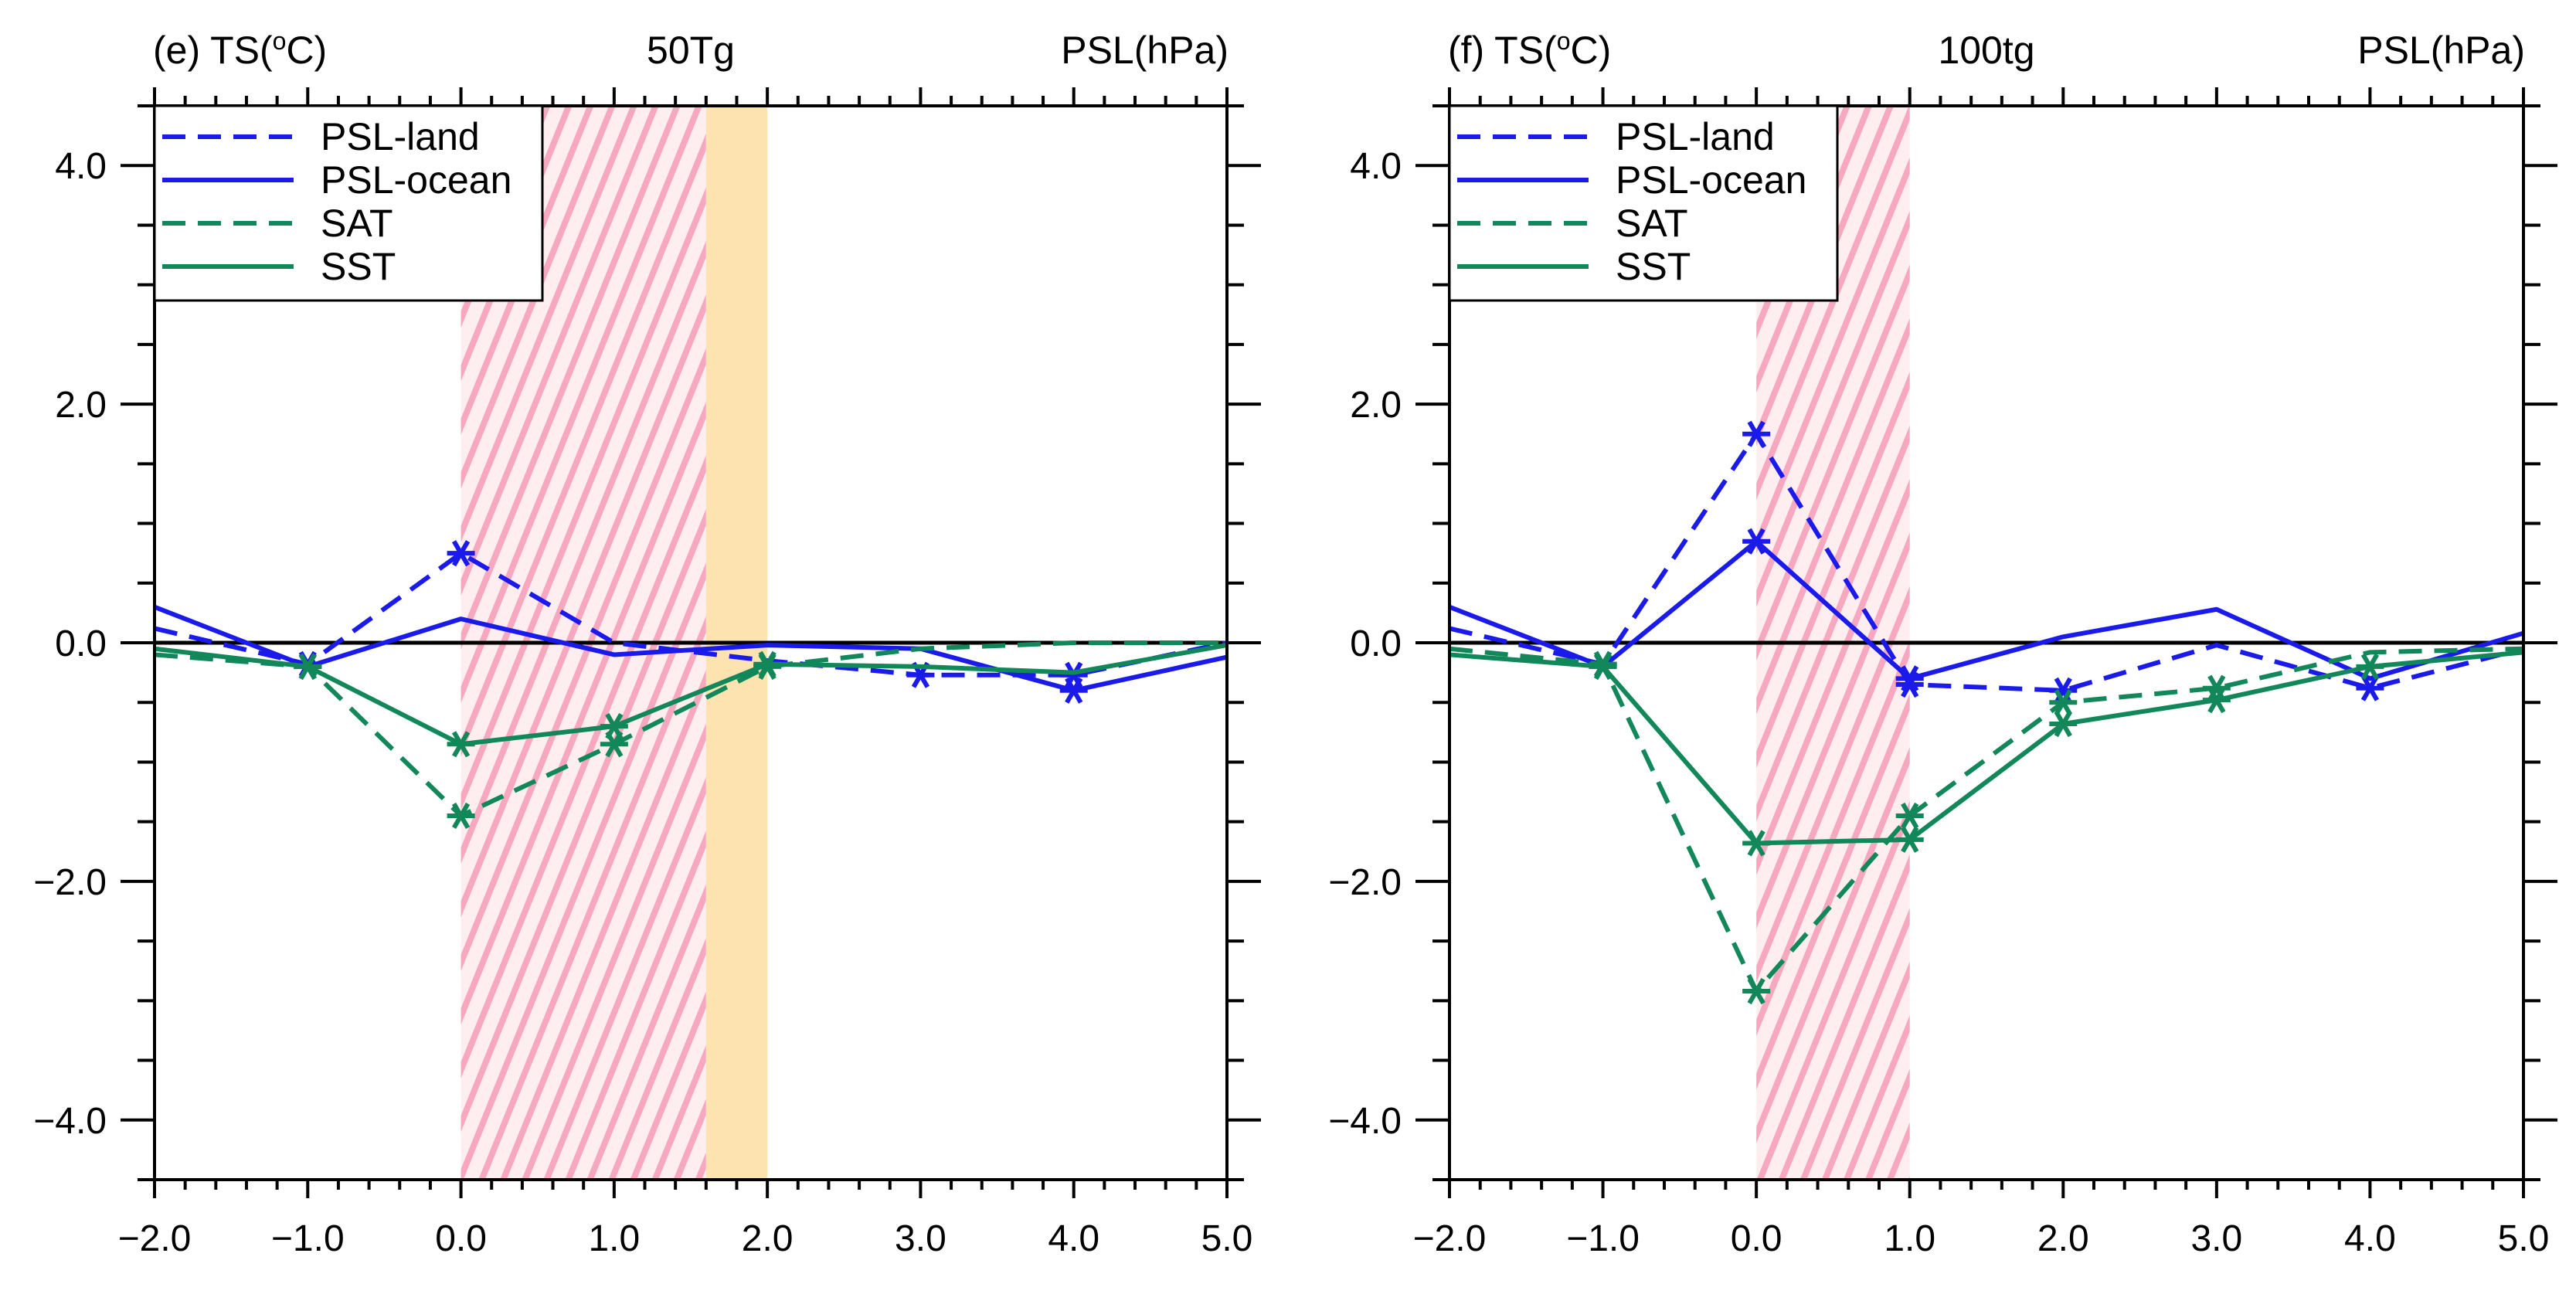  What do you see at coordinates (461, 816) in the screenshot?
I see `panel-e-sat-marker` at bounding box center [461, 816].